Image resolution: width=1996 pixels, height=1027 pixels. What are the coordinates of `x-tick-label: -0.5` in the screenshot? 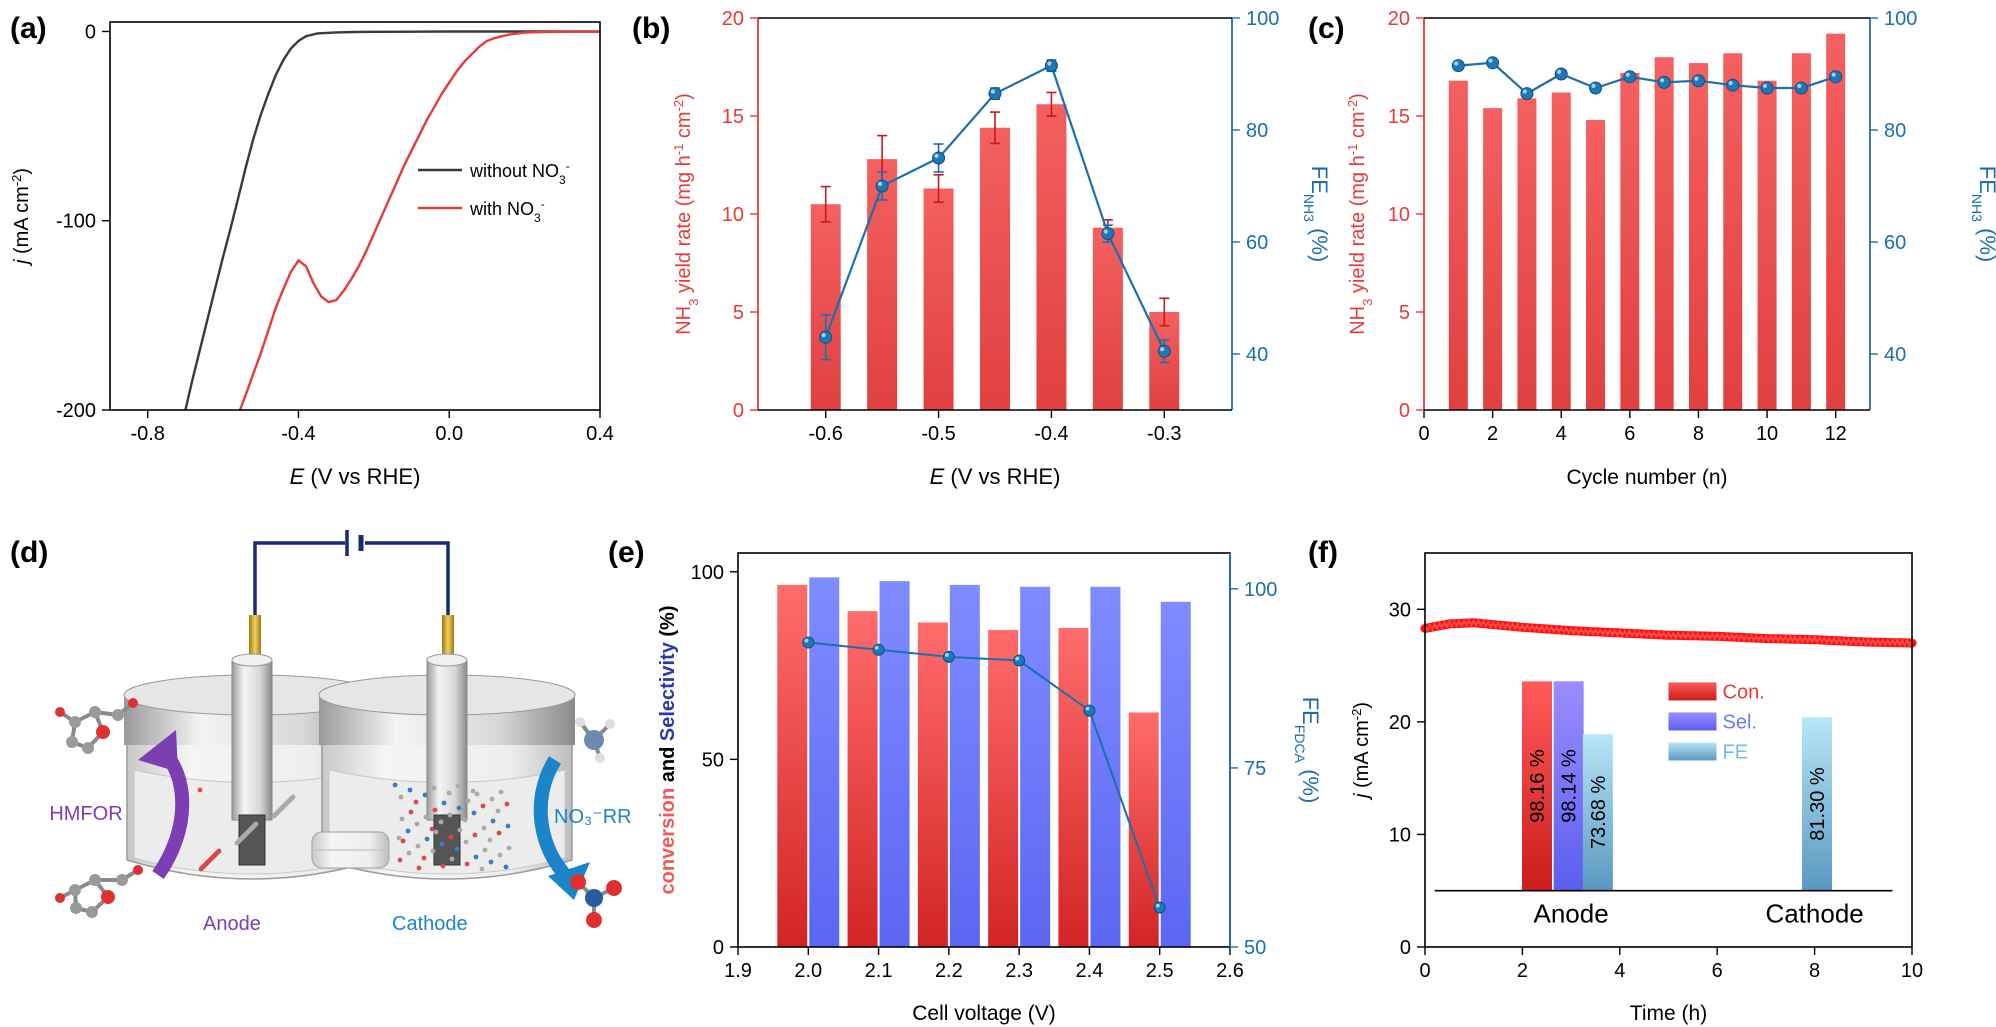 It's located at (938, 434).